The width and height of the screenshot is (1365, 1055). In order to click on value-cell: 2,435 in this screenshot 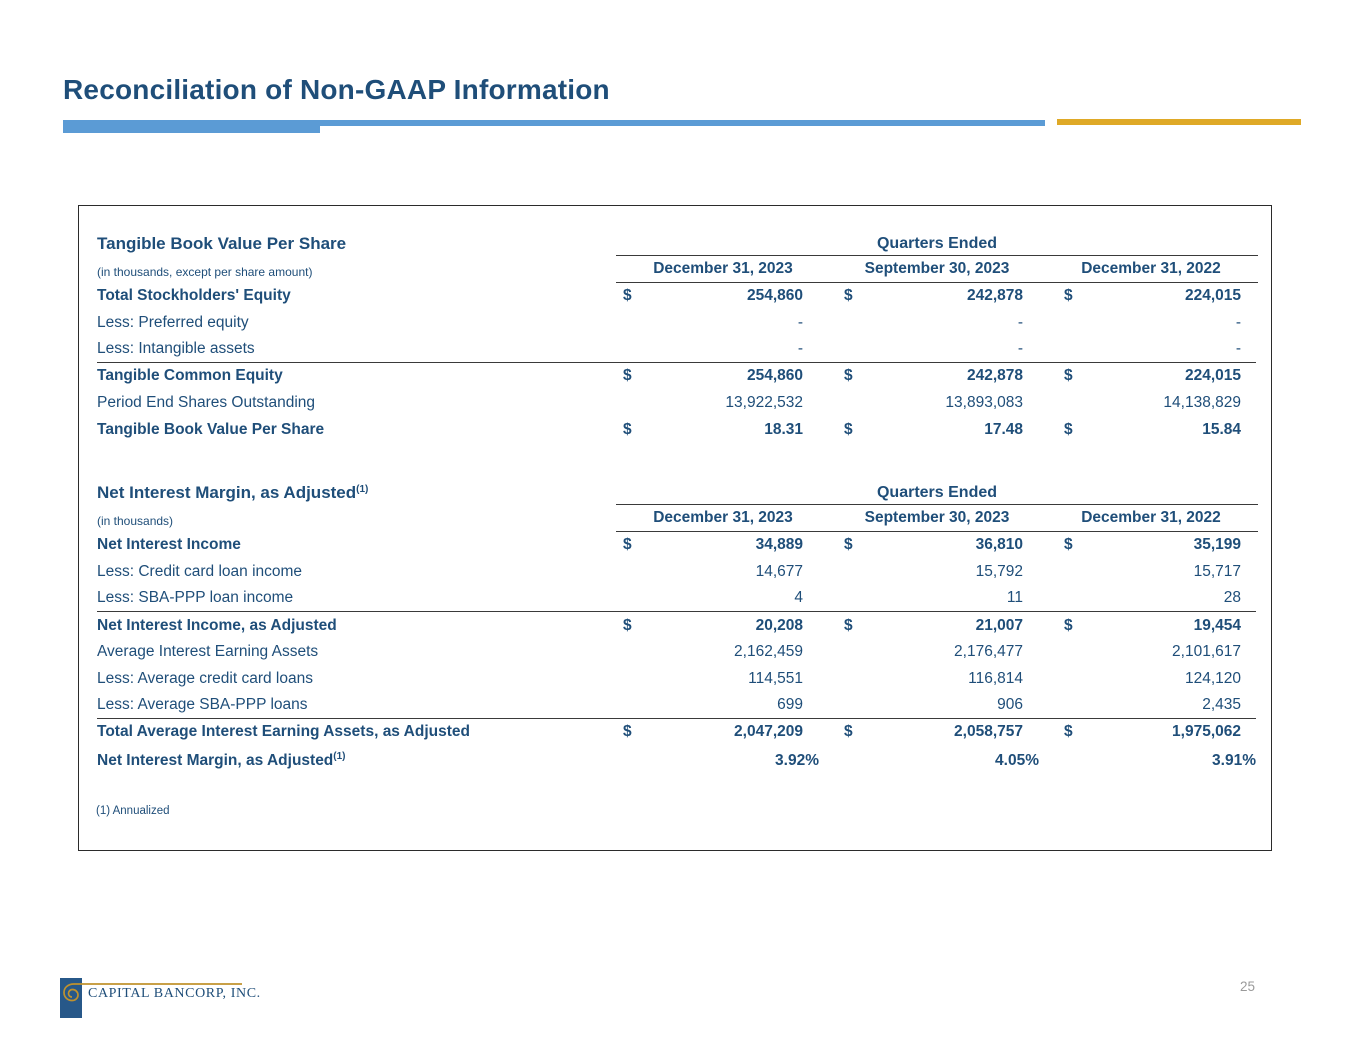, I will do `click(1151, 705)`.